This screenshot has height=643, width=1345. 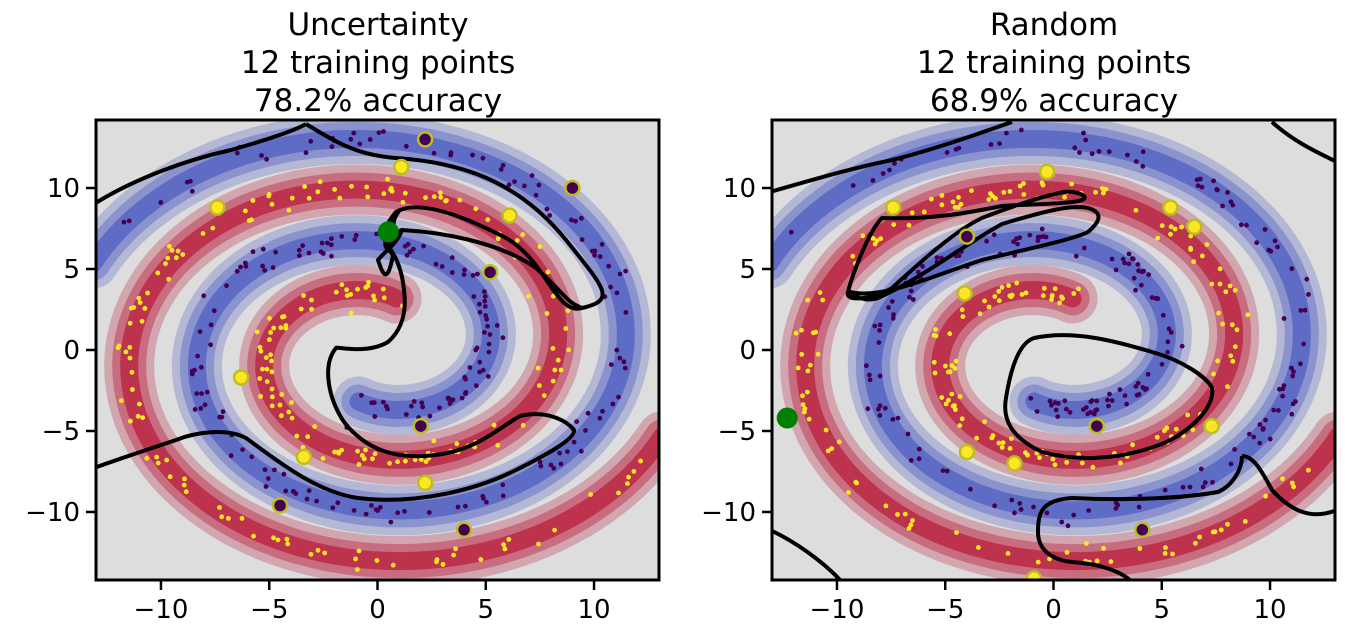 I want to click on decision-boundary-curve, so click(x=1302, y=142).